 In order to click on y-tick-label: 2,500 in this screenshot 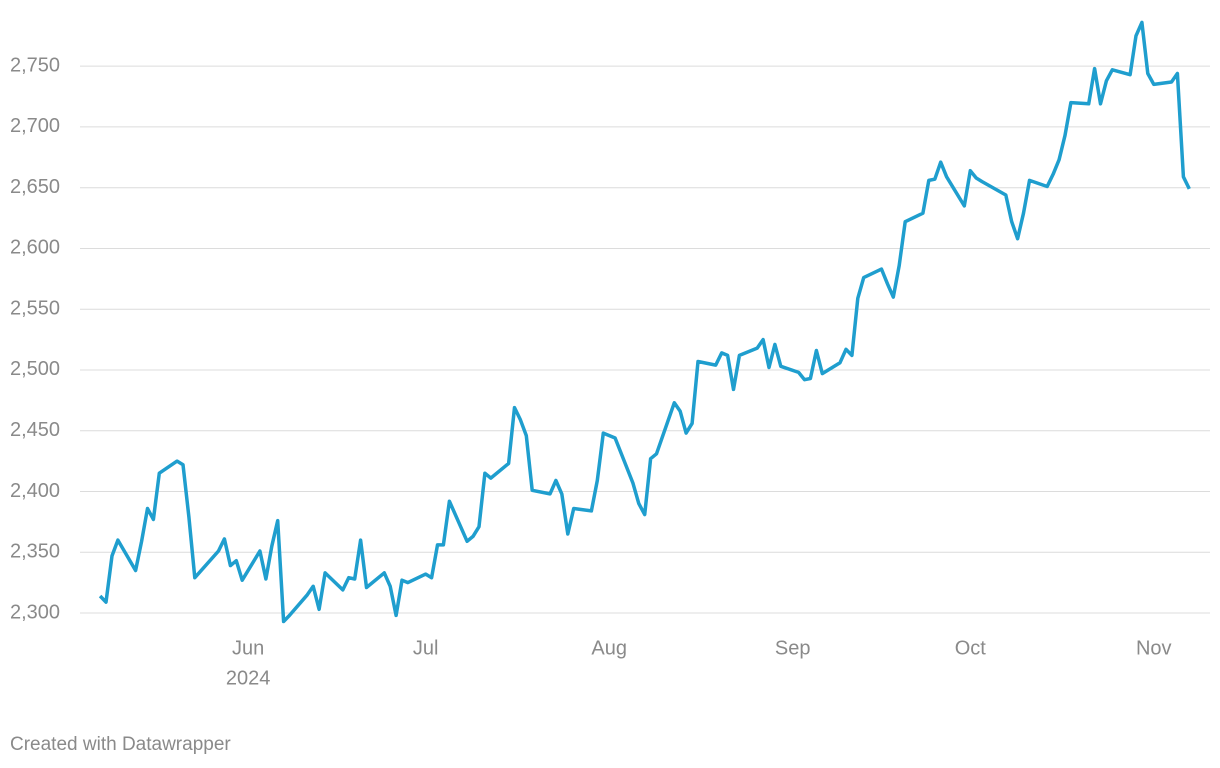, I will do `click(35, 369)`.